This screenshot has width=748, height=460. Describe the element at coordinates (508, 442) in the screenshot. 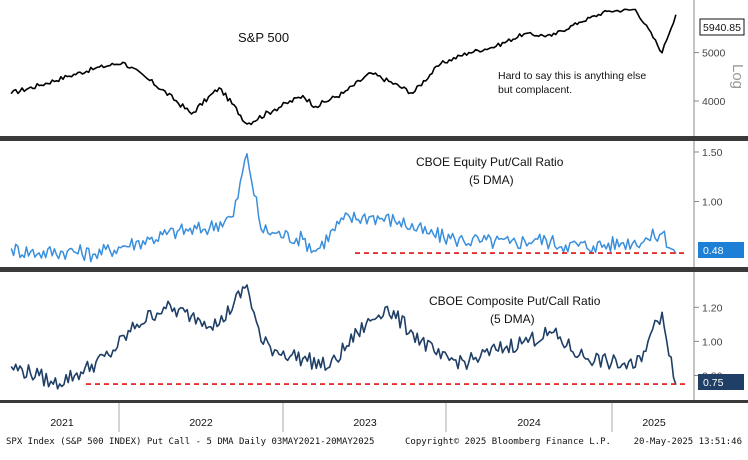

I see `footer-copyright: Copyright© 2025 Bloomberg Finance L.P.` at that location.